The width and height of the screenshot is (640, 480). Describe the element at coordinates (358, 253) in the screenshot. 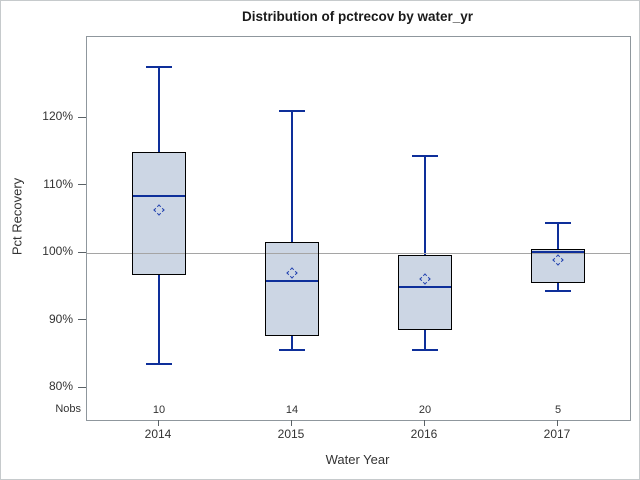

I see `reference-line-100pct` at that location.